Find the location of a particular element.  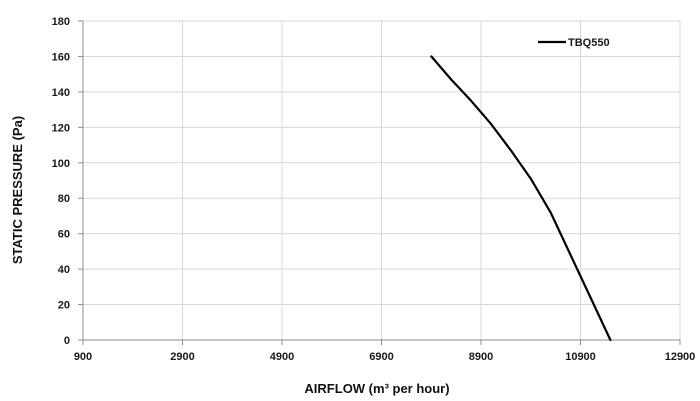

y-tick-label: 40 is located at coordinates (64, 270).